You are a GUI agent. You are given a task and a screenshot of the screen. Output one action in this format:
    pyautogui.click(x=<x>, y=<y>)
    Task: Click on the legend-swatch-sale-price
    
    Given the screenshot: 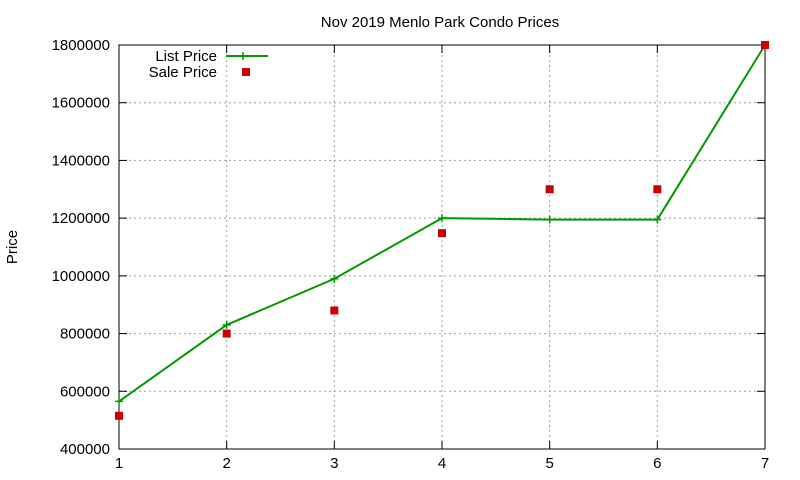 What is the action you would take?
    pyautogui.click(x=246, y=72)
    